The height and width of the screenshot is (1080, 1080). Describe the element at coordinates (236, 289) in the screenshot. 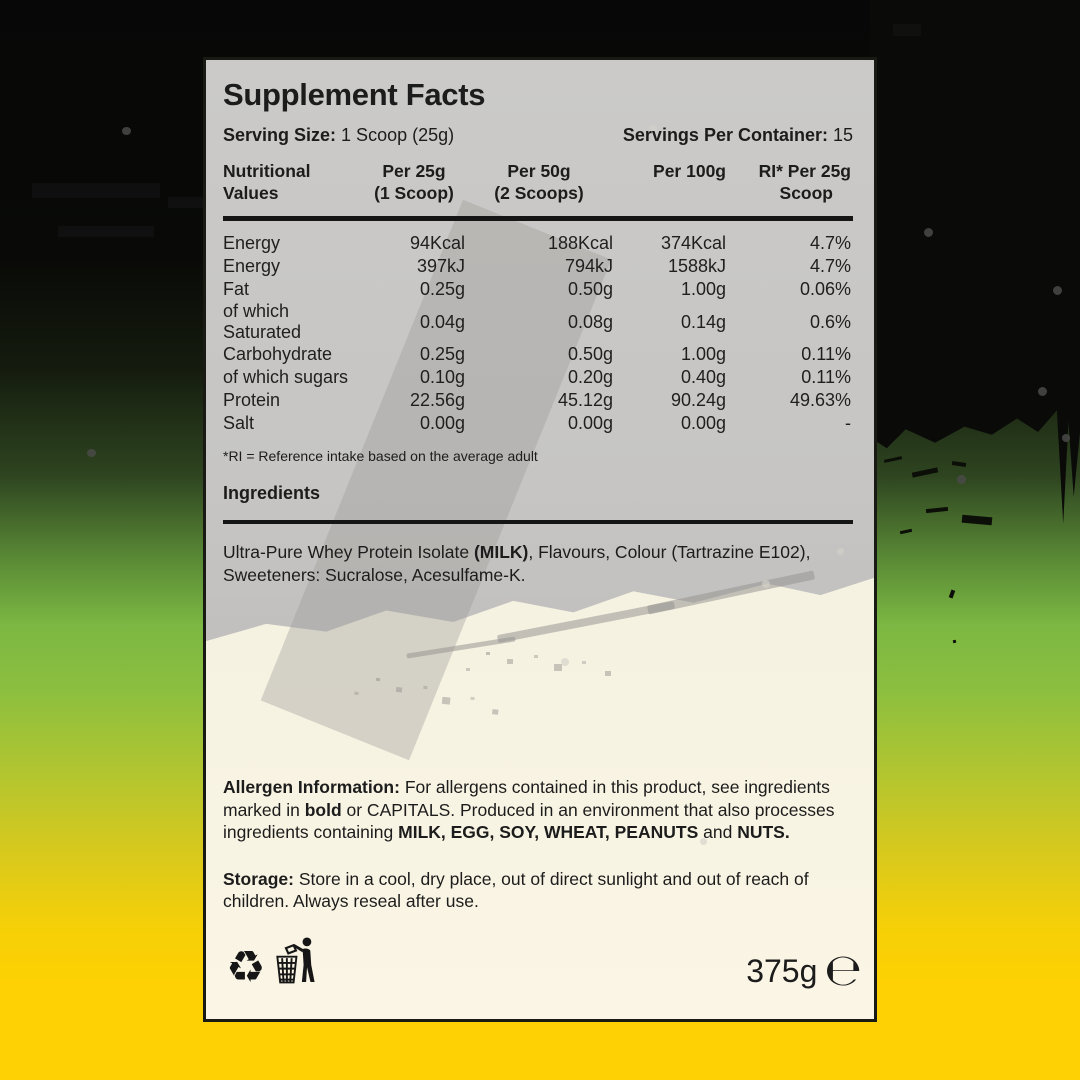

I see `cell-name: Fat` at that location.